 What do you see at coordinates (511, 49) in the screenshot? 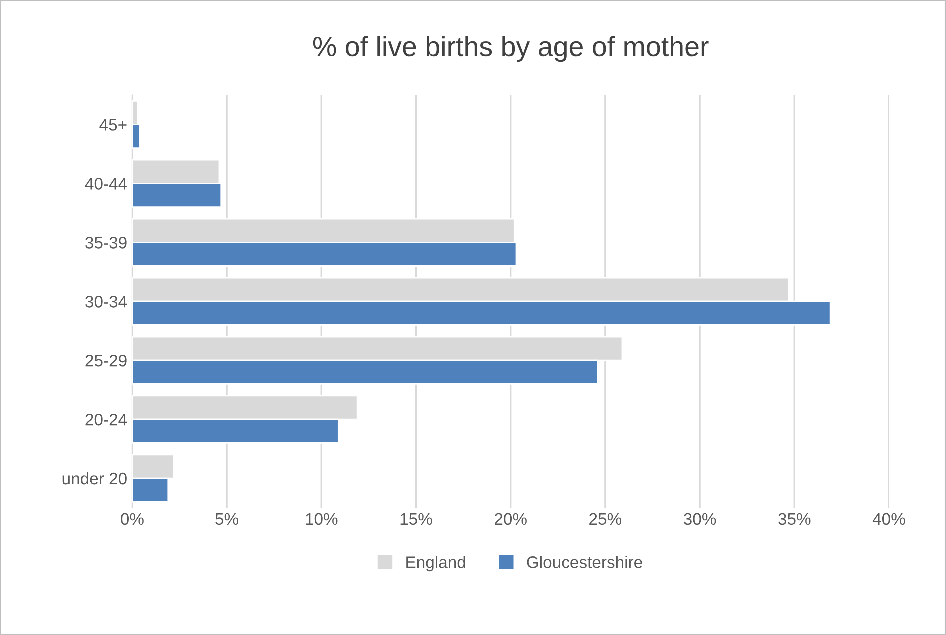
I see `chart-title: % of live births by age of mother` at bounding box center [511, 49].